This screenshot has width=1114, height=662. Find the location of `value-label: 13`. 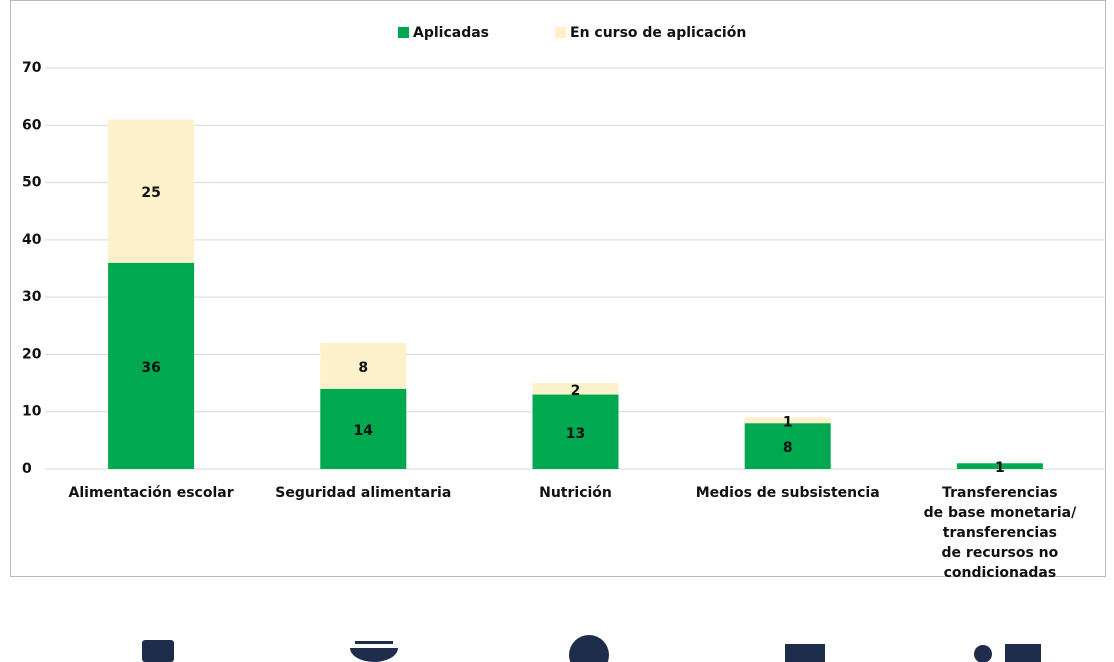

value-label: 13 is located at coordinates (575, 434).